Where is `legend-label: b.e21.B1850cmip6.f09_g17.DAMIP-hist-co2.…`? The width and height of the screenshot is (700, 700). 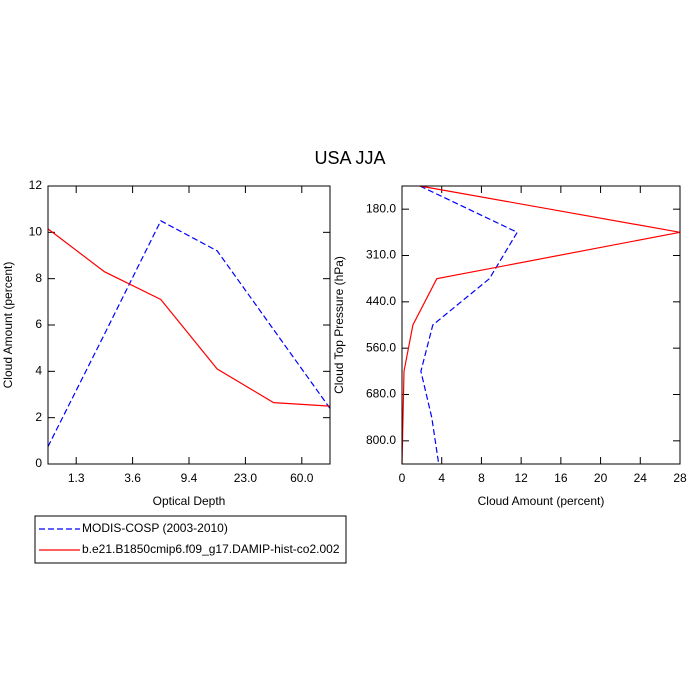
legend-label: b.e21.B1850cmip6.f09_g17.DAMIP-hist-co2.… is located at coordinates (211, 549).